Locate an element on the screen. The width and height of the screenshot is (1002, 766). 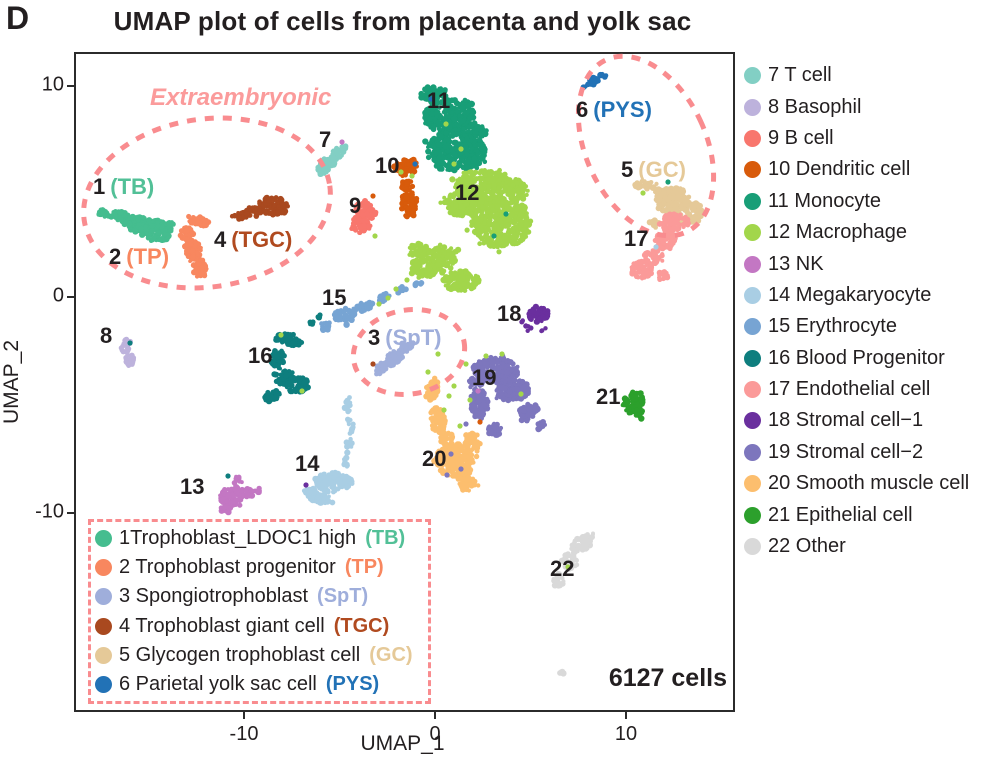
cluster-number: 22 is located at coordinates (562, 568).